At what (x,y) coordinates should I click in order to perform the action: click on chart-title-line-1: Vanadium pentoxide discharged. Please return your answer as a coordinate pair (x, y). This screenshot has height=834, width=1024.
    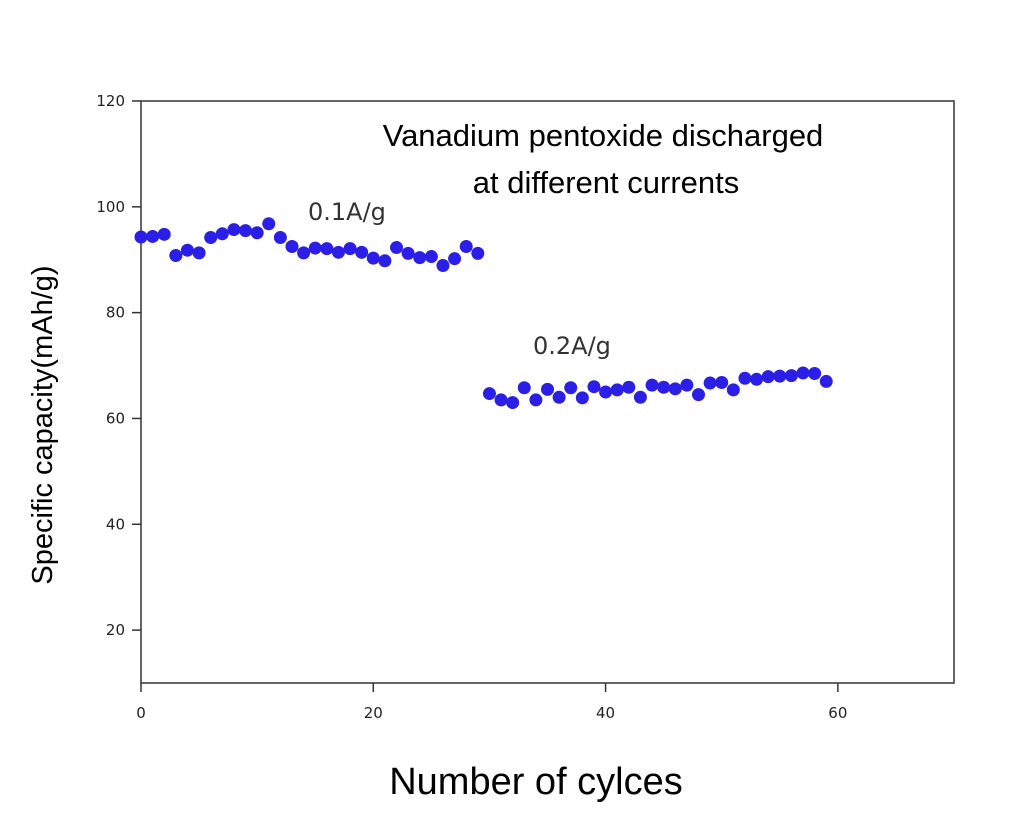
    Looking at the image, I should click on (603, 135).